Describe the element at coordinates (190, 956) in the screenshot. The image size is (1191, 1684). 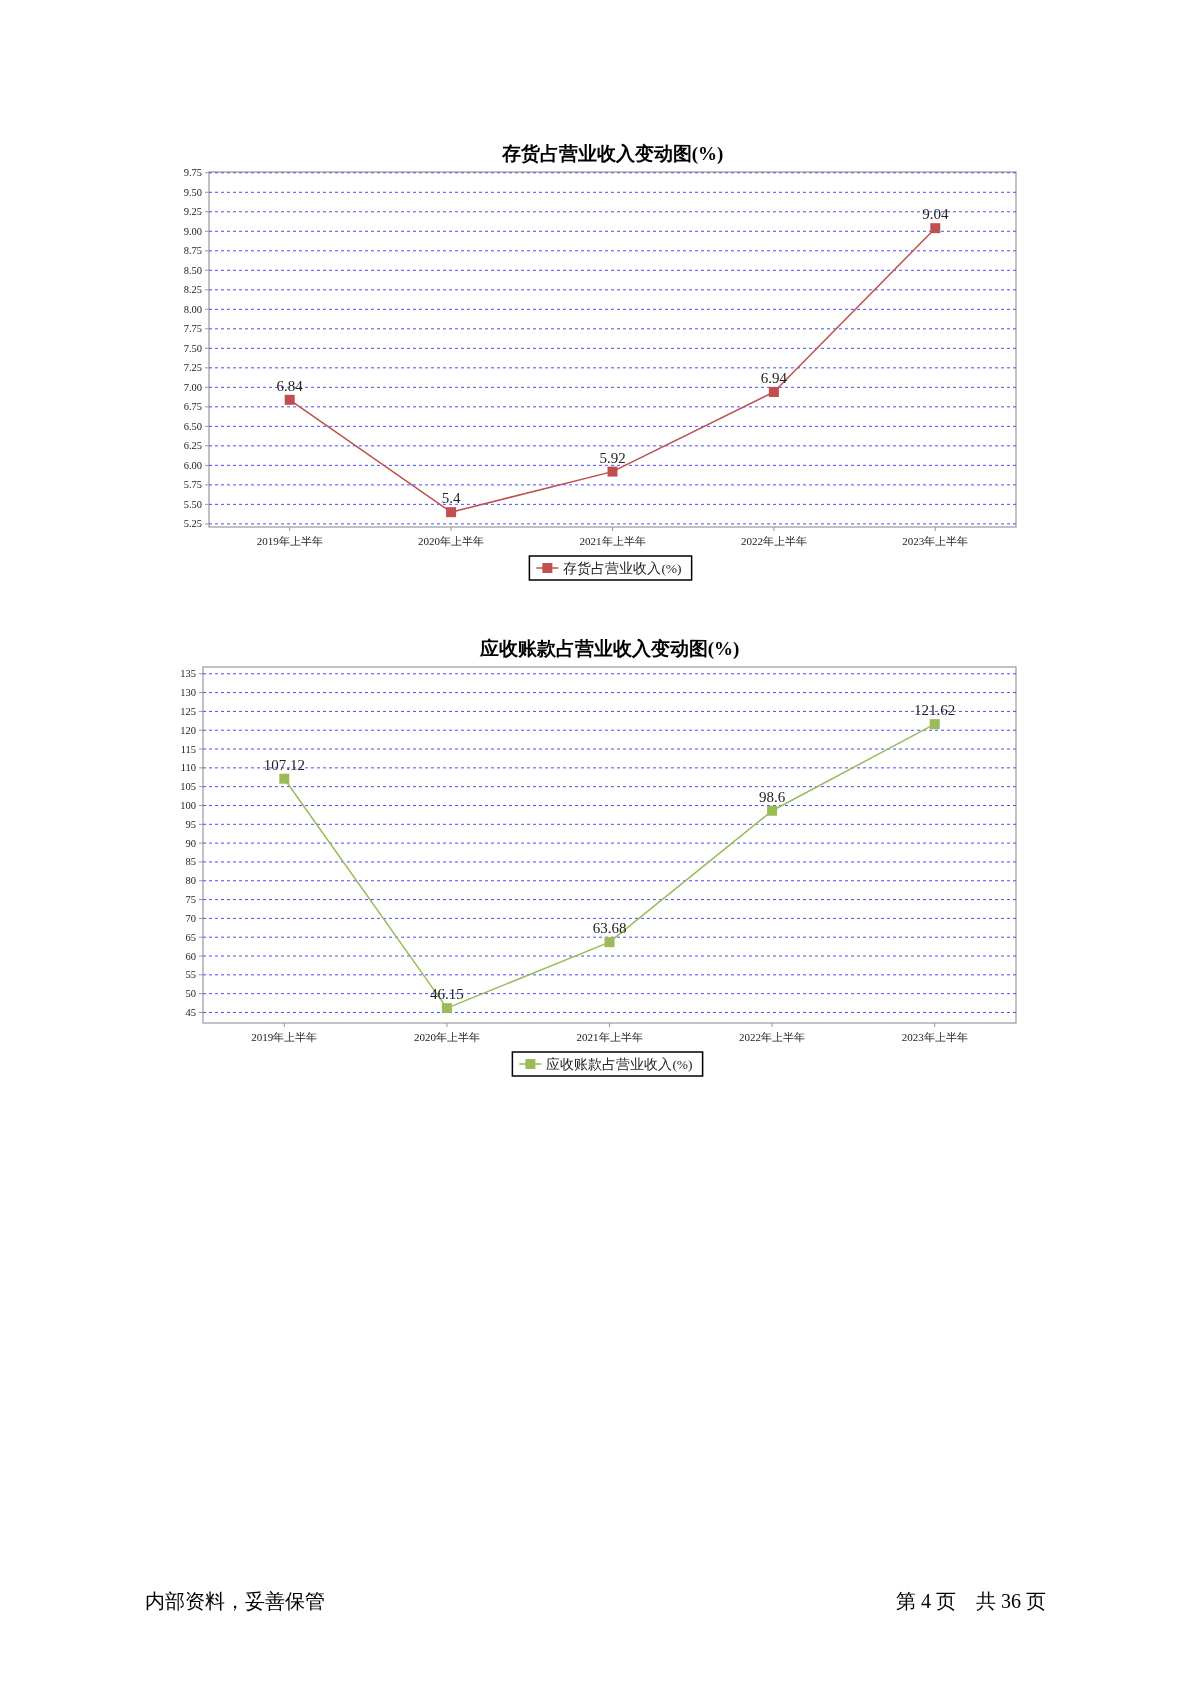
I see `y-tick-label: 60` at that location.